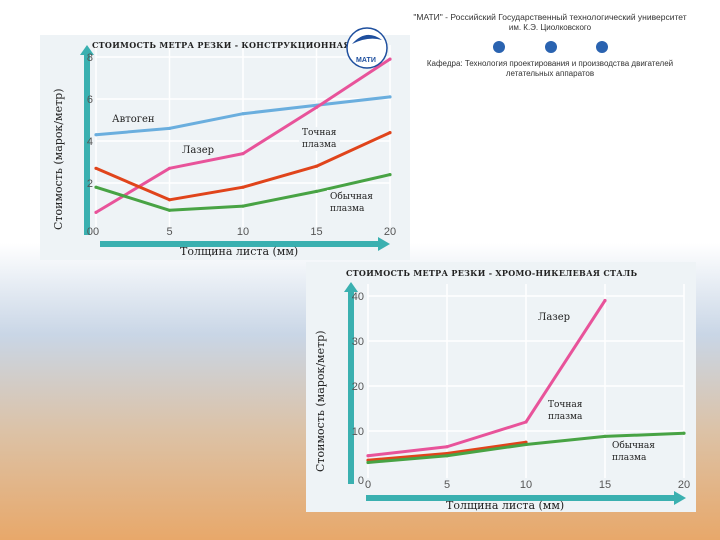 Image resolution: width=720 pixels, height=540 pixels. I want to click on y-tick-label: 20, so click(358, 387).